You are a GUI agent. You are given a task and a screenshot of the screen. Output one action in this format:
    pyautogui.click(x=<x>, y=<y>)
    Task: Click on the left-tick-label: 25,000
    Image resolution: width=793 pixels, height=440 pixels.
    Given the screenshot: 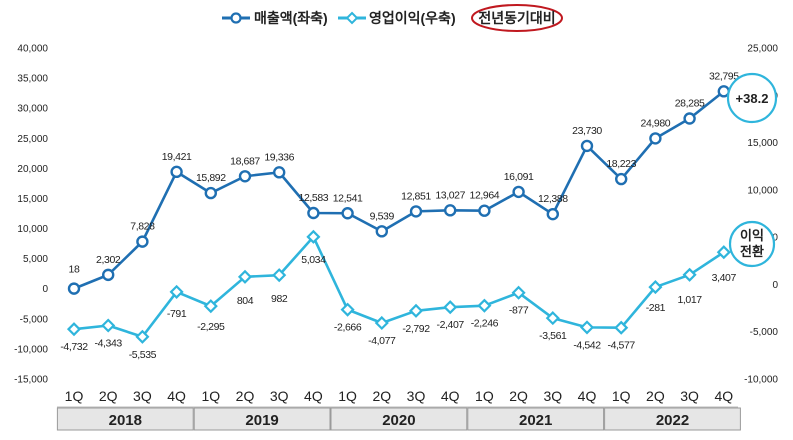 What is the action you would take?
    pyautogui.click(x=32, y=139)
    